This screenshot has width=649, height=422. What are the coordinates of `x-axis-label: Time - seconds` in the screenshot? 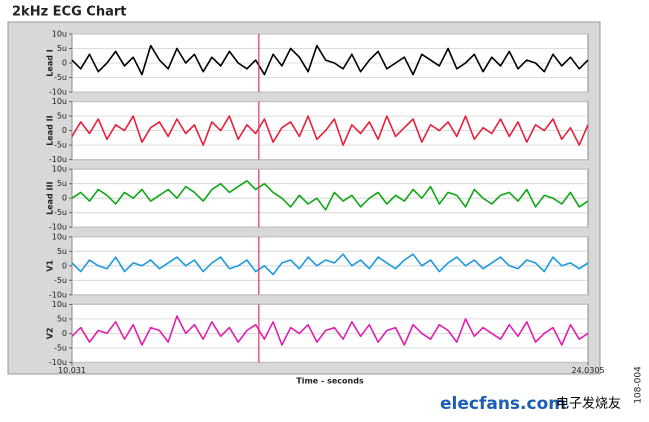 It's located at (330, 381).